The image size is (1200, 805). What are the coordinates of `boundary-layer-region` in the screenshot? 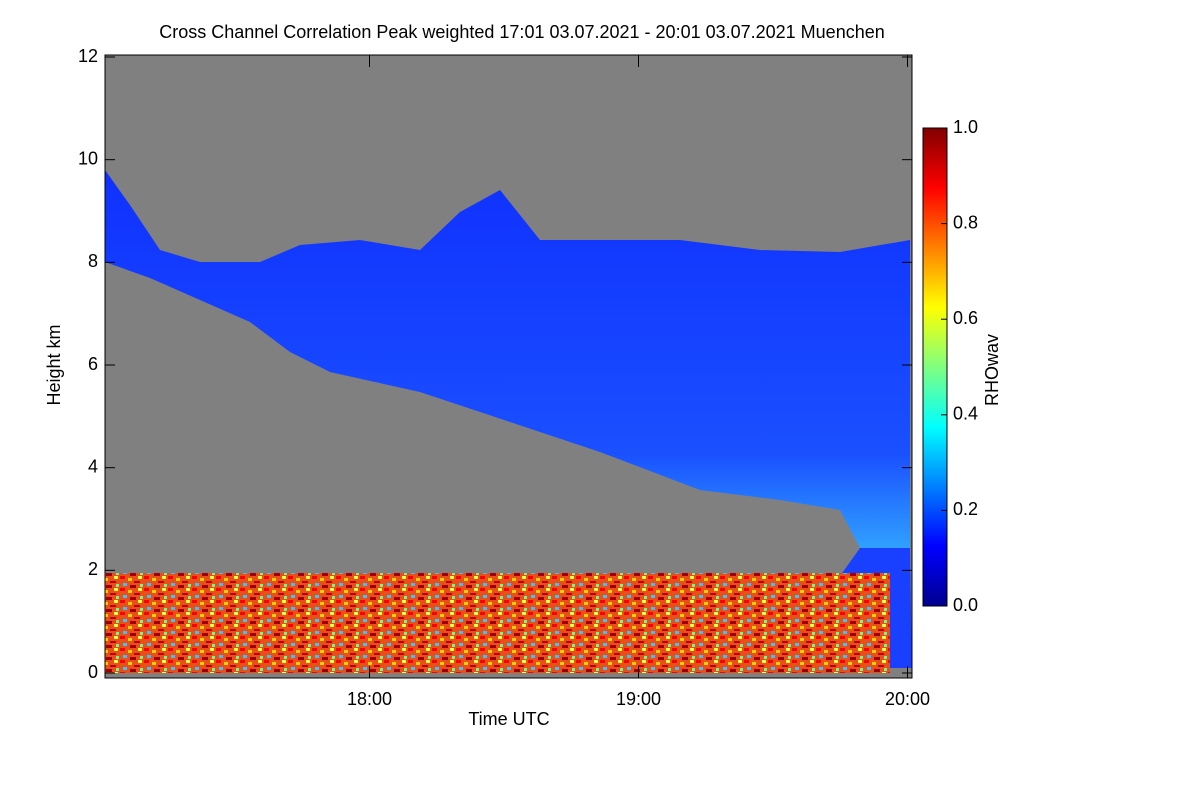 It's located at (497, 623).